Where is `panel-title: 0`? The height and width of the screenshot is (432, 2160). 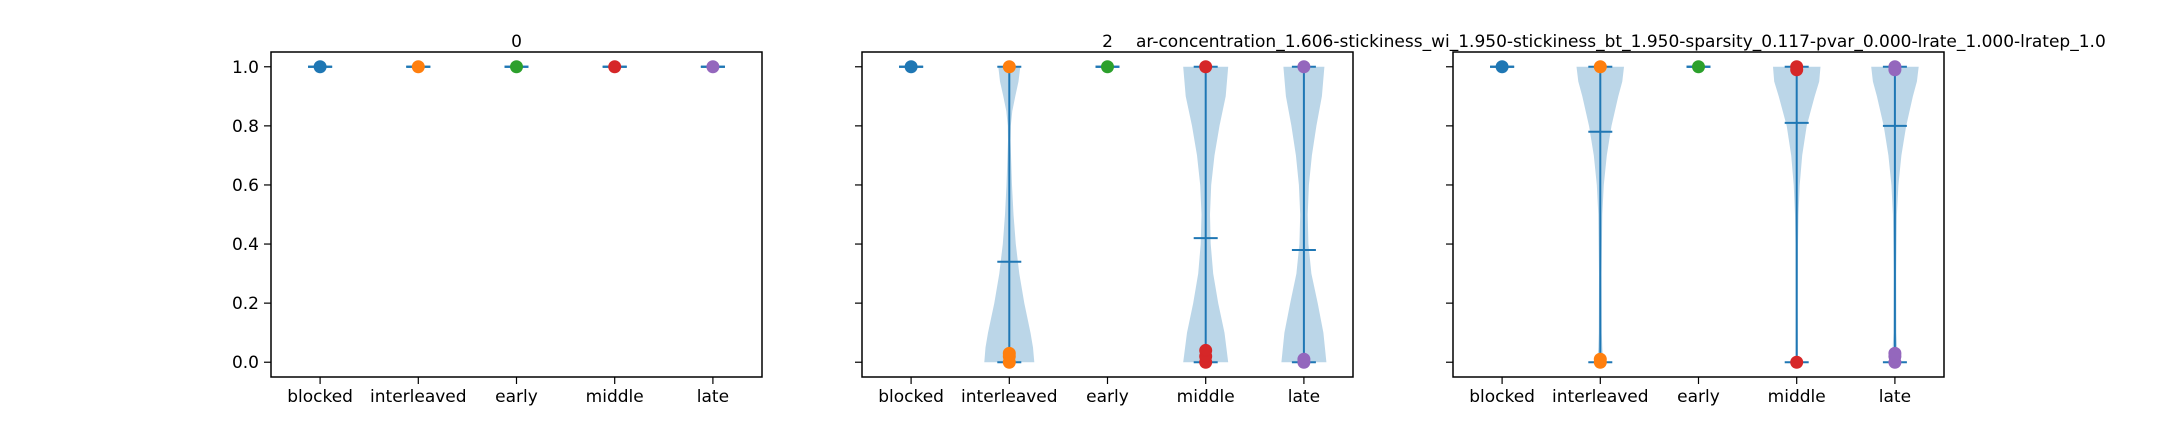 panel-title: 0 is located at coordinates (516, 42).